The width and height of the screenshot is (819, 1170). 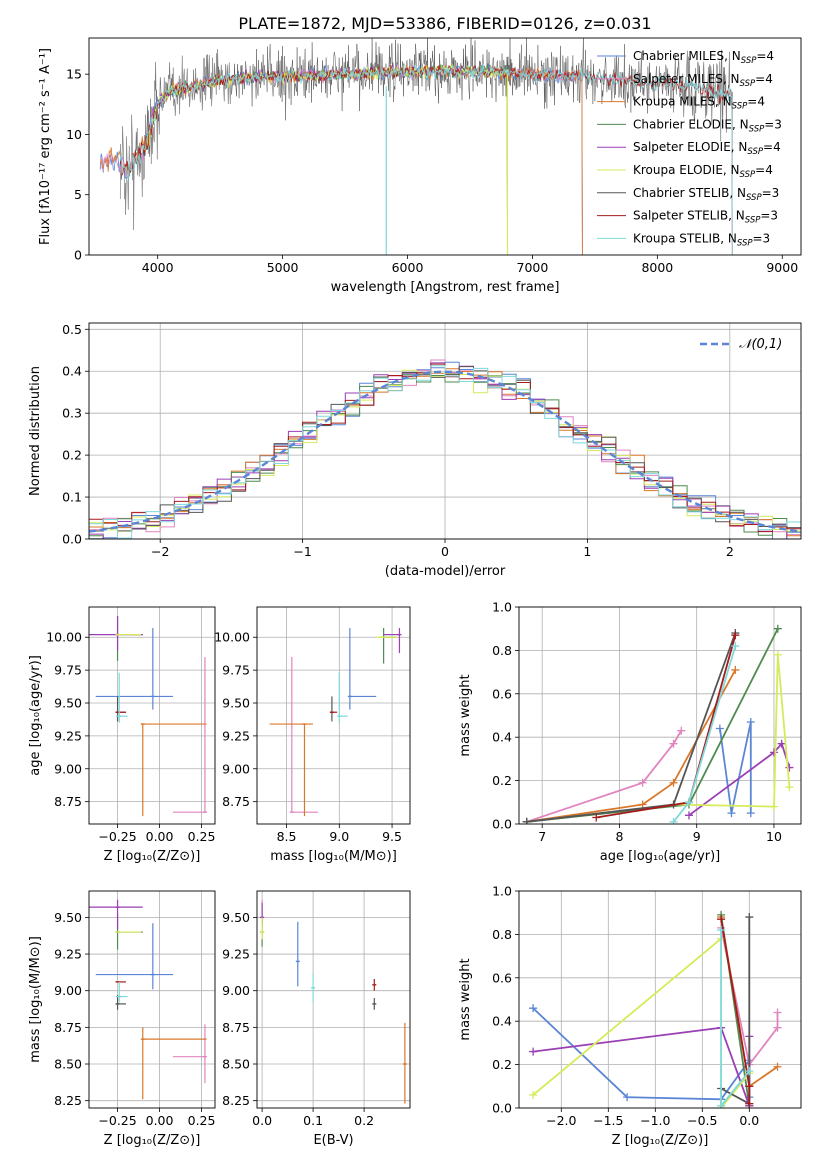 What do you see at coordinates (730, 551) in the screenshot?
I see `x-tick-label: 2` at bounding box center [730, 551].